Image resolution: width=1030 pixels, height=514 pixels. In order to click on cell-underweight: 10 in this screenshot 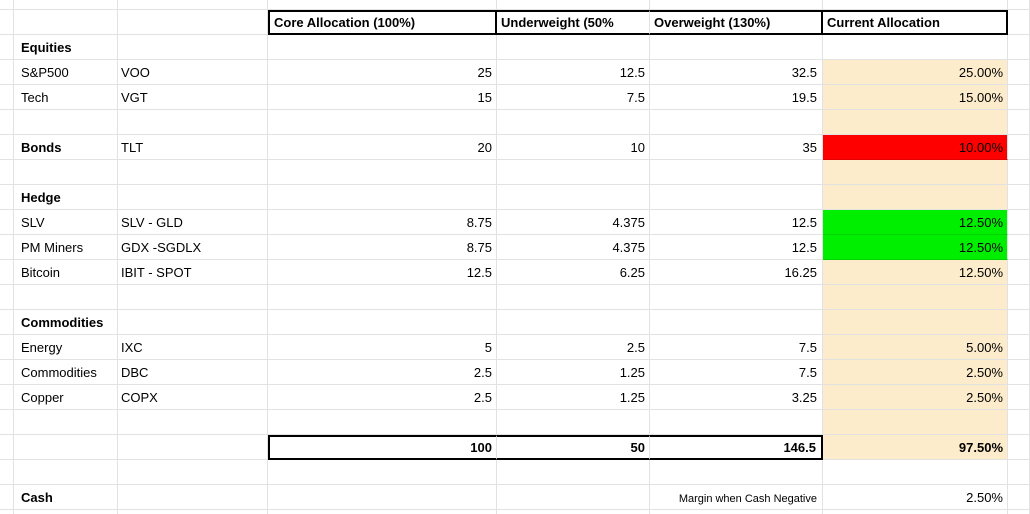, I will do `click(573, 147)`.